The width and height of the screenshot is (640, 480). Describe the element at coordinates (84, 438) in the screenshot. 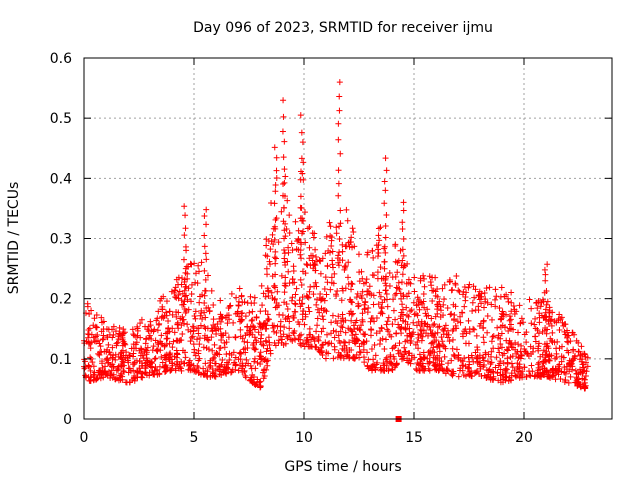

I see `x-tick-label: 0` at that location.